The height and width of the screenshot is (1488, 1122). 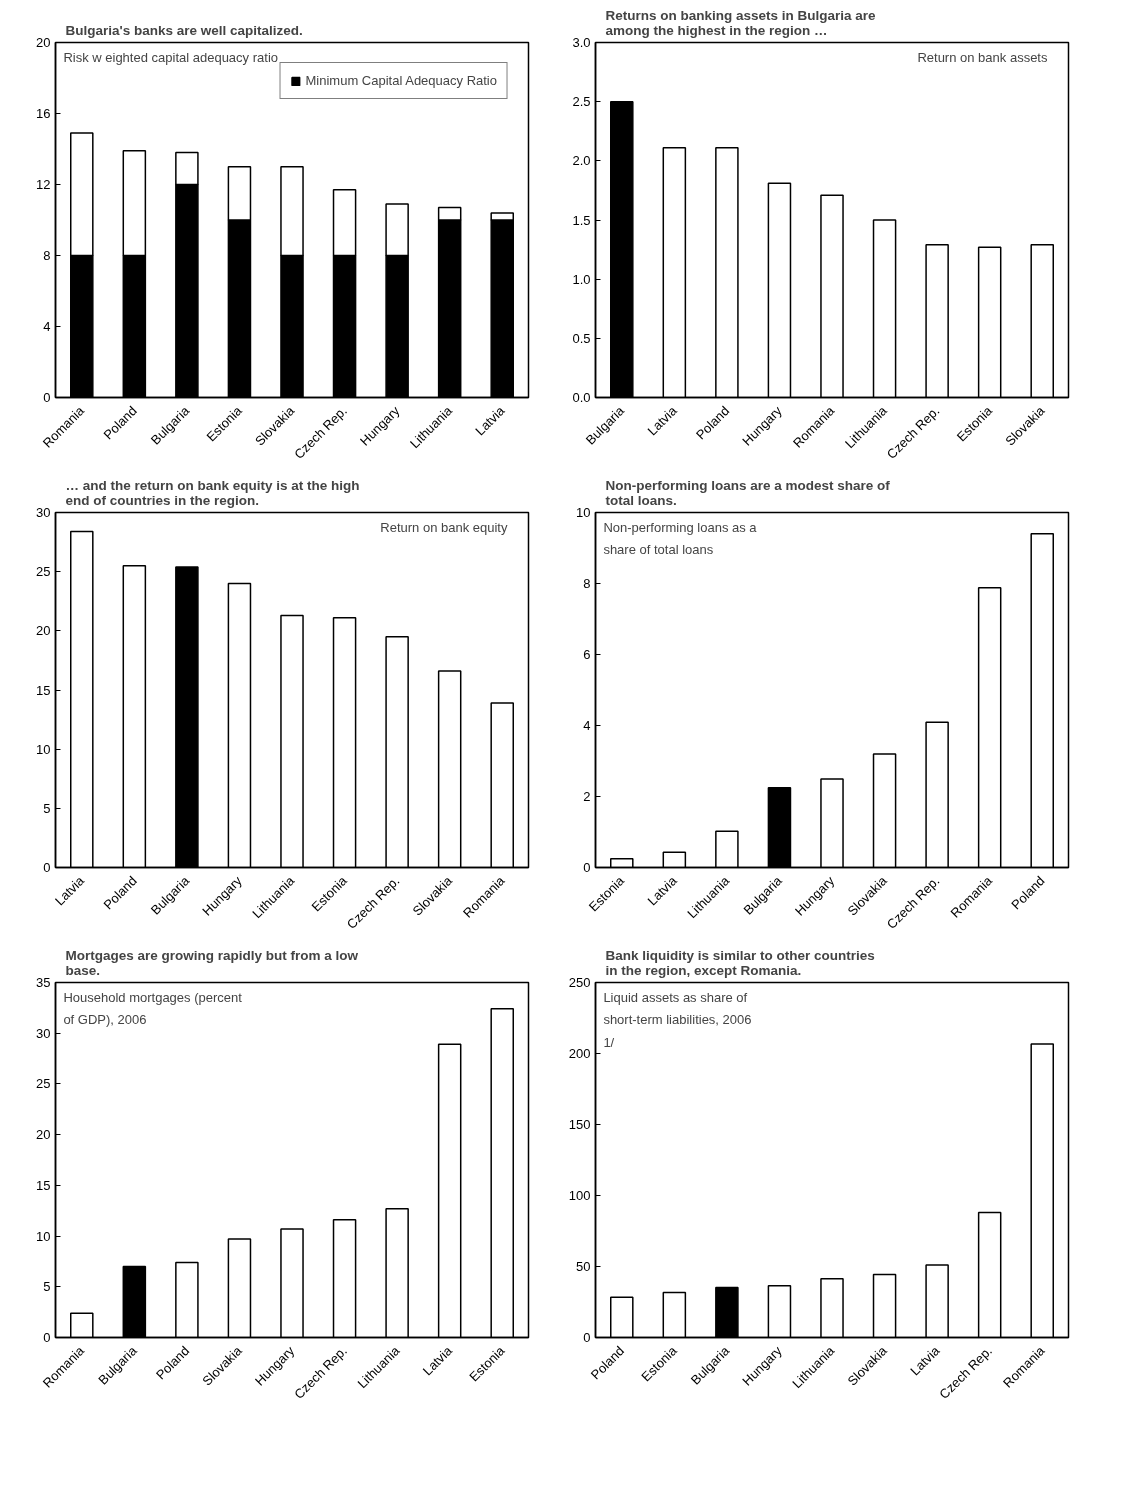 I want to click on chart-title: Mortgages are growing rapidly but from a low base., so click(x=212, y=962).